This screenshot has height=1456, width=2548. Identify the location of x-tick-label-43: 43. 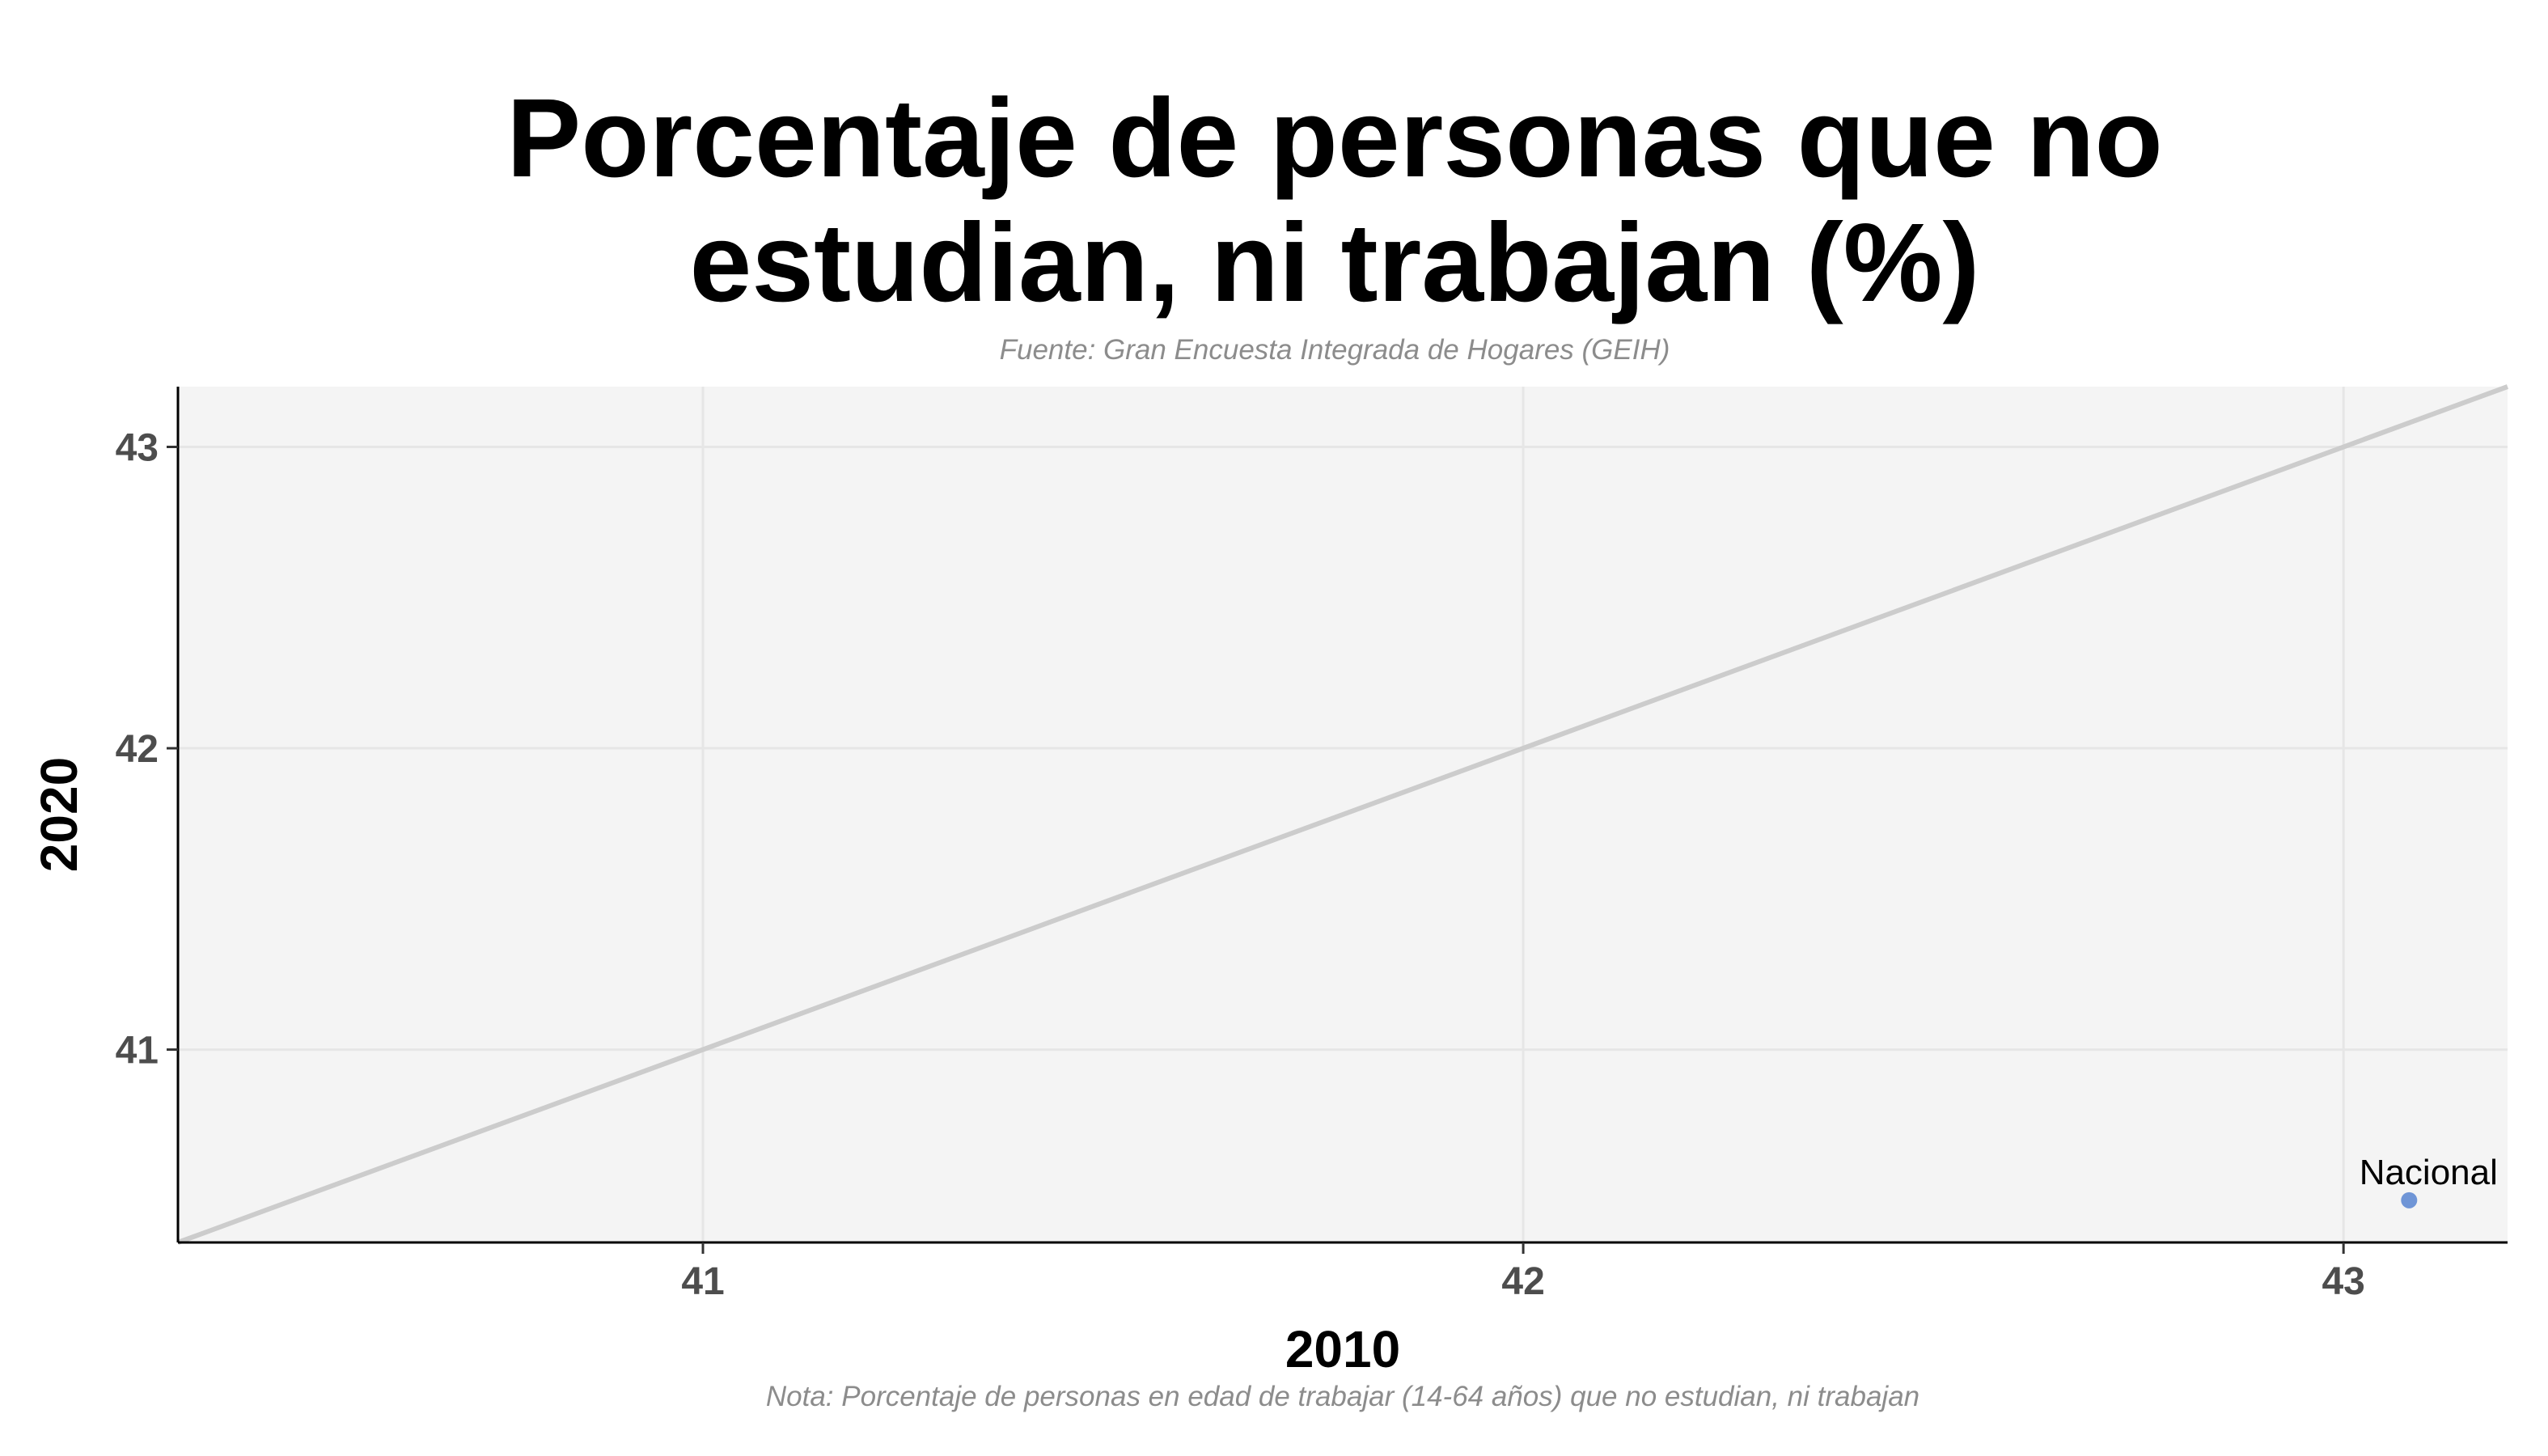
(2343, 1281).